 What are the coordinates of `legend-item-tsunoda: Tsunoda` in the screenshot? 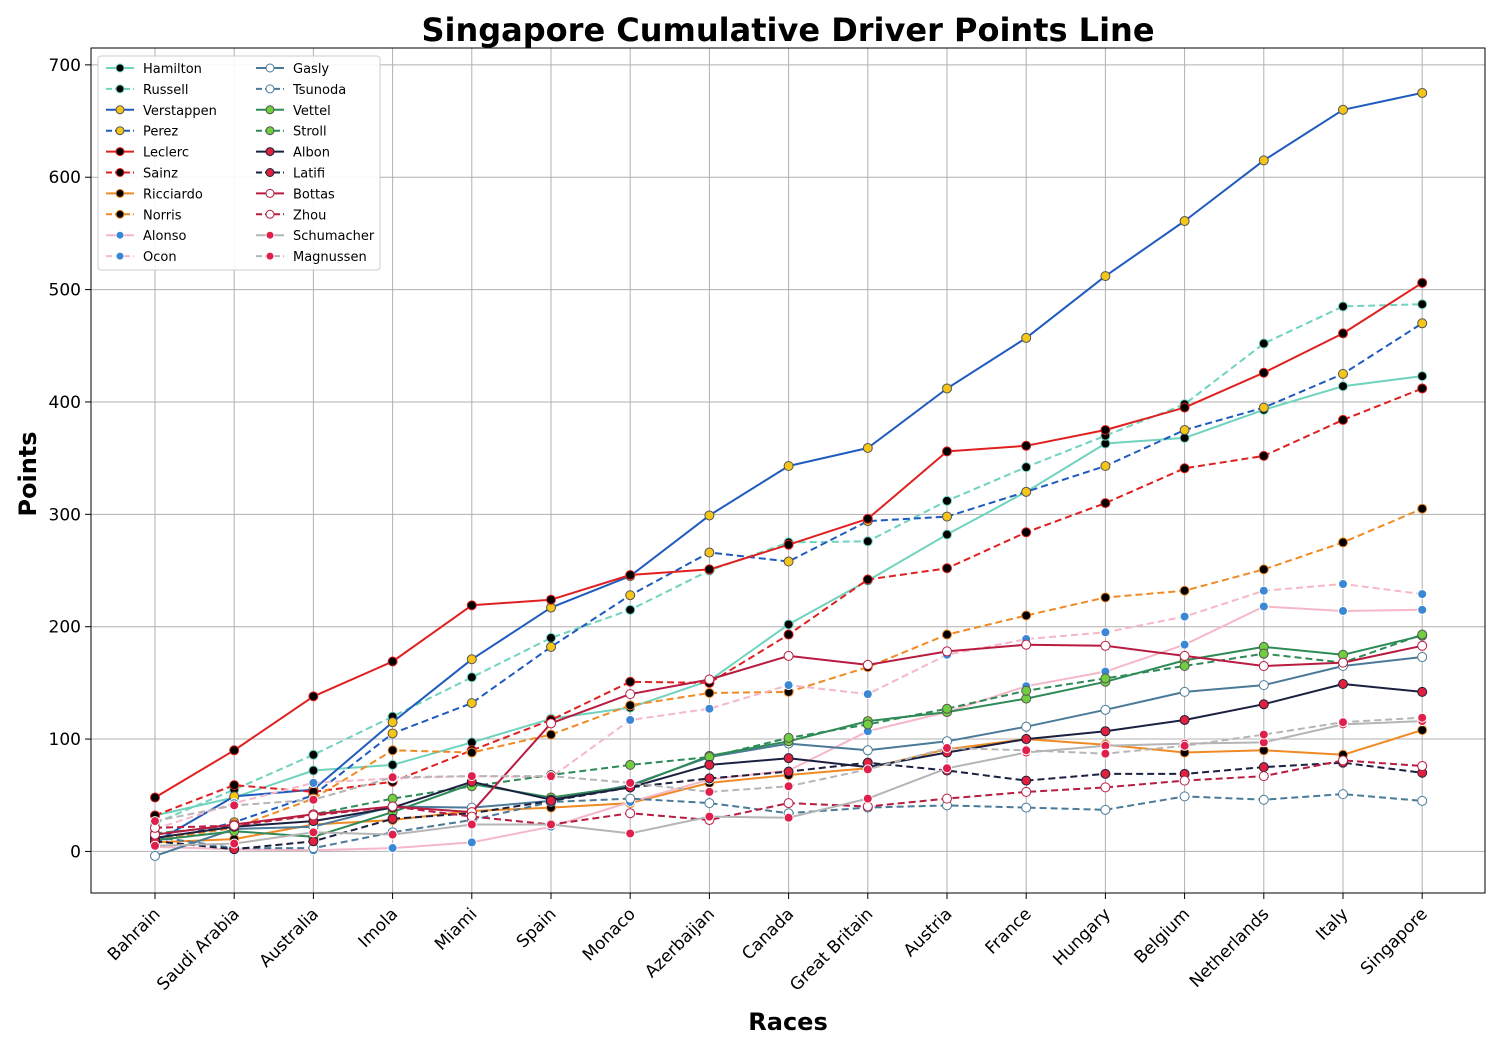 It's located at (301, 90).